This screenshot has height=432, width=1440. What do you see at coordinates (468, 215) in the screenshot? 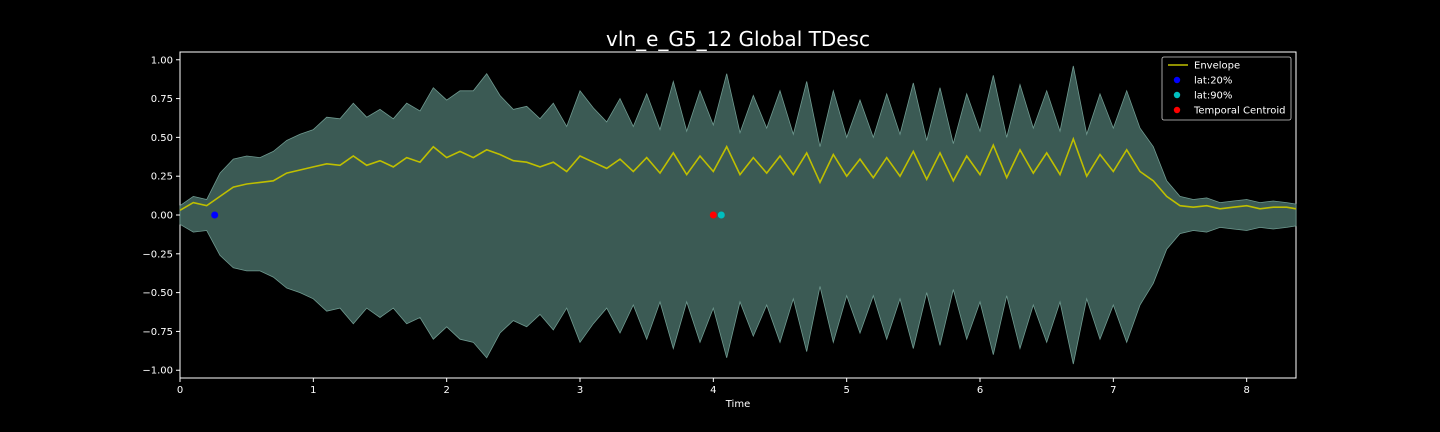
I see `marker-layer` at bounding box center [468, 215].